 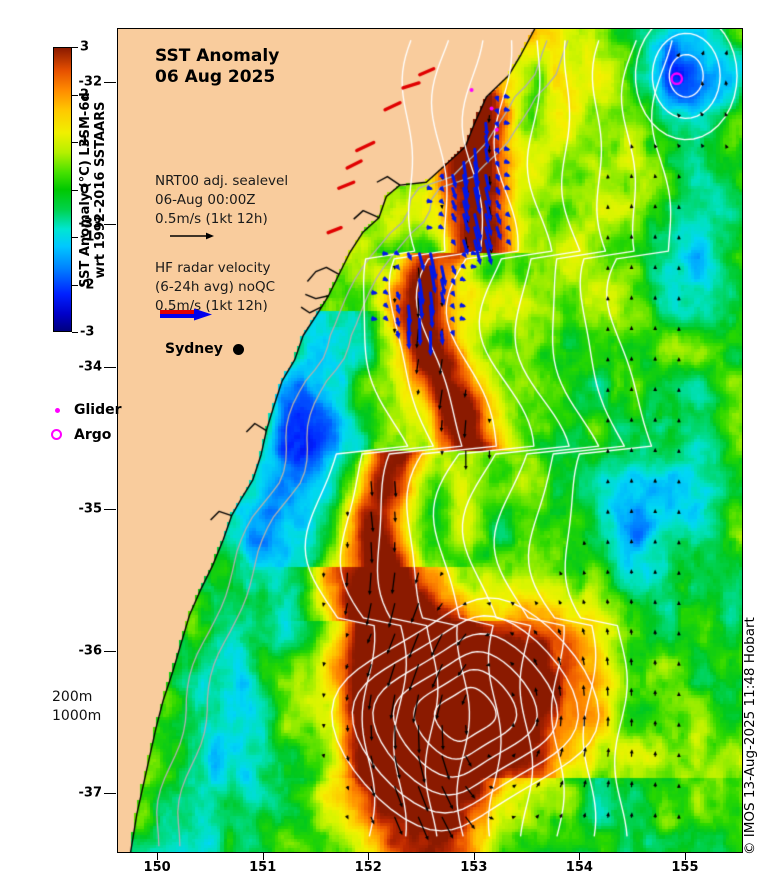 What do you see at coordinates (90, 651) in the screenshot?
I see `y-tick-label: -36` at bounding box center [90, 651].